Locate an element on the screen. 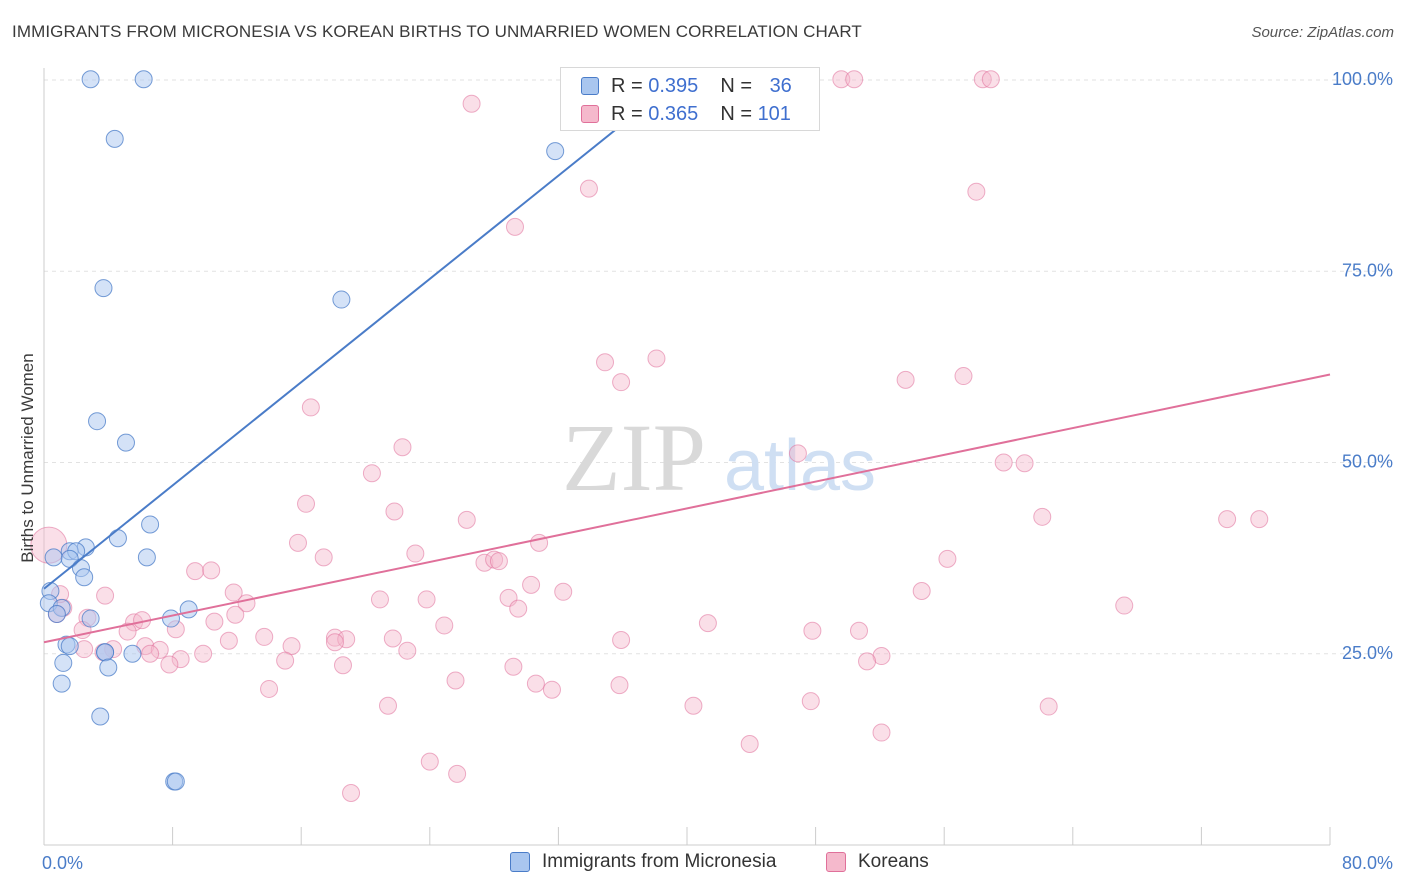 This screenshot has height=892, width=1406. series-legend-micronesia: Immigrants from Micronesia is located at coordinates (643, 862).